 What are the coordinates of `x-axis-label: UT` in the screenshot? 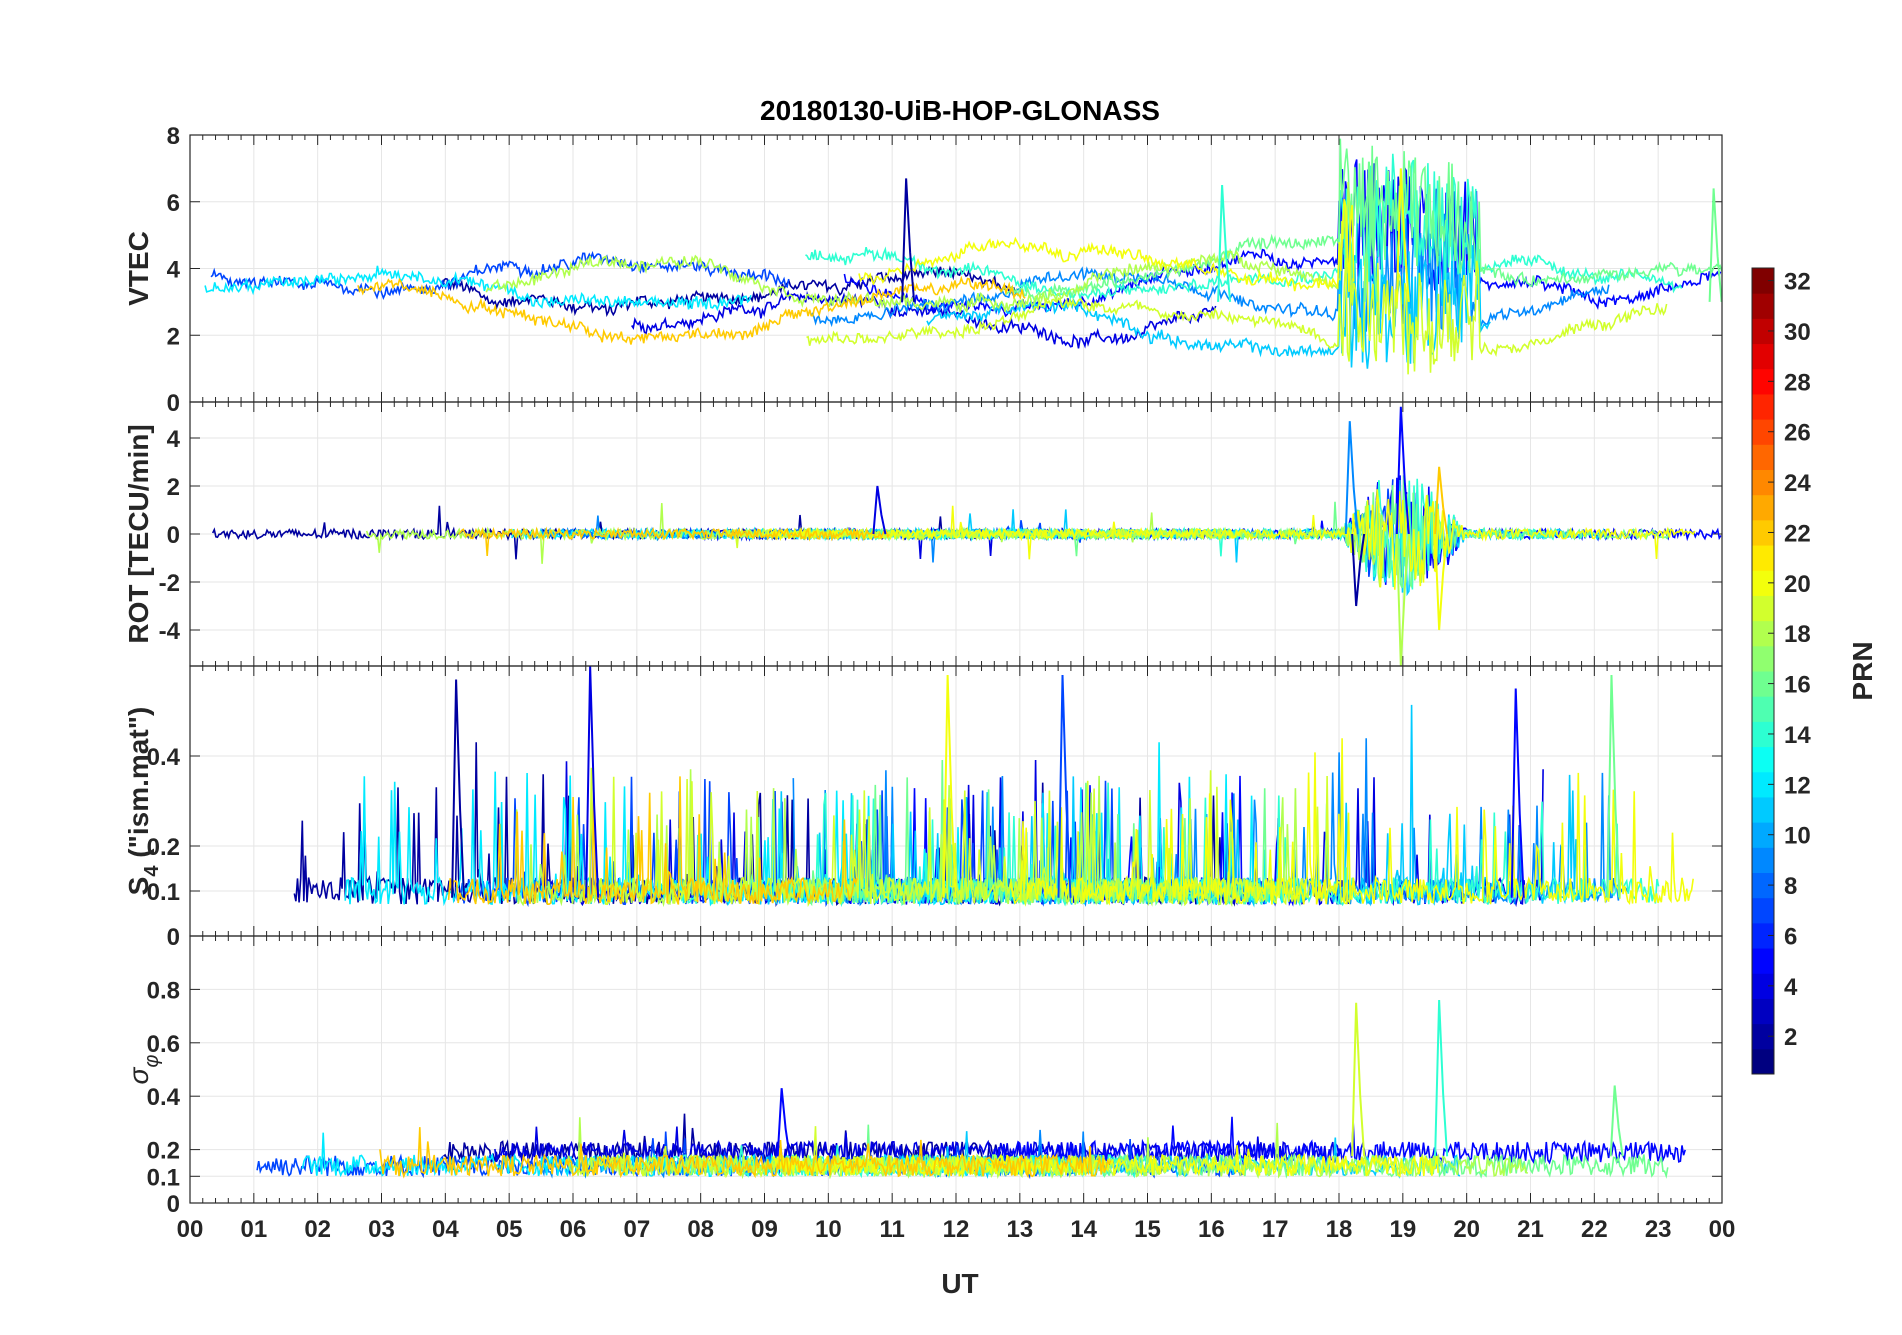 It's located at (959, 1283).